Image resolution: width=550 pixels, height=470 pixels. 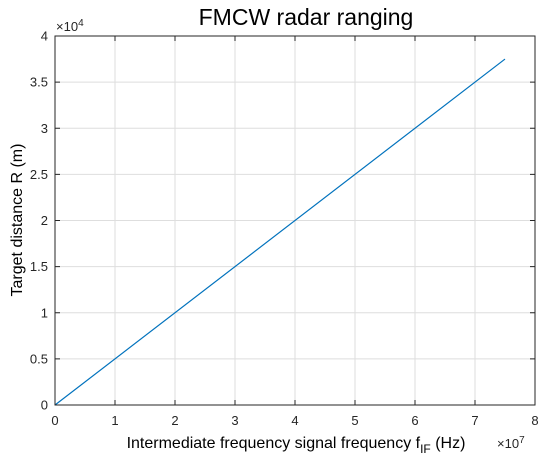 What do you see at coordinates (39, 266) in the screenshot?
I see `y-tick-label: 1.5` at bounding box center [39, 266].